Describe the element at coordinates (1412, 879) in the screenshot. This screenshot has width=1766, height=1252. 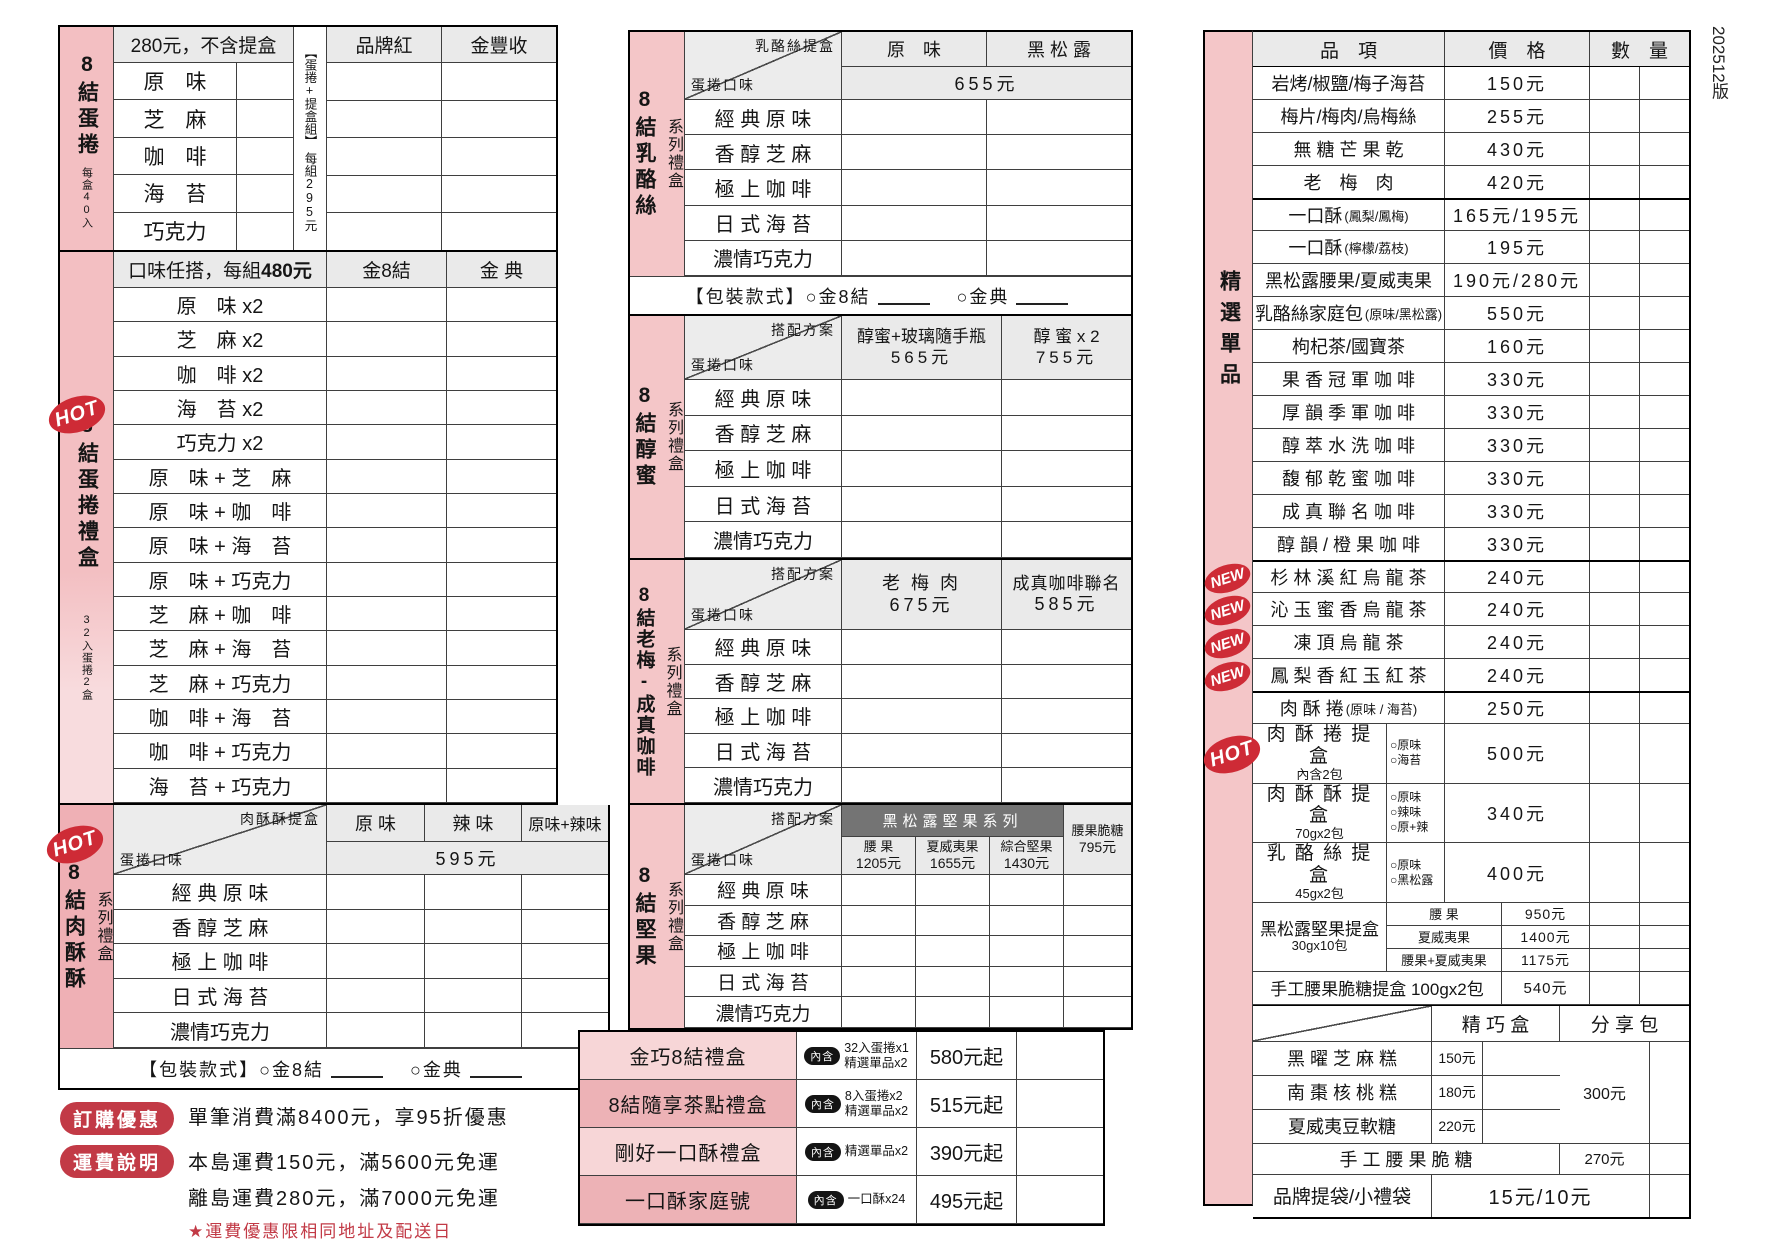
I see `option-choice: ○黑松露` at that location.